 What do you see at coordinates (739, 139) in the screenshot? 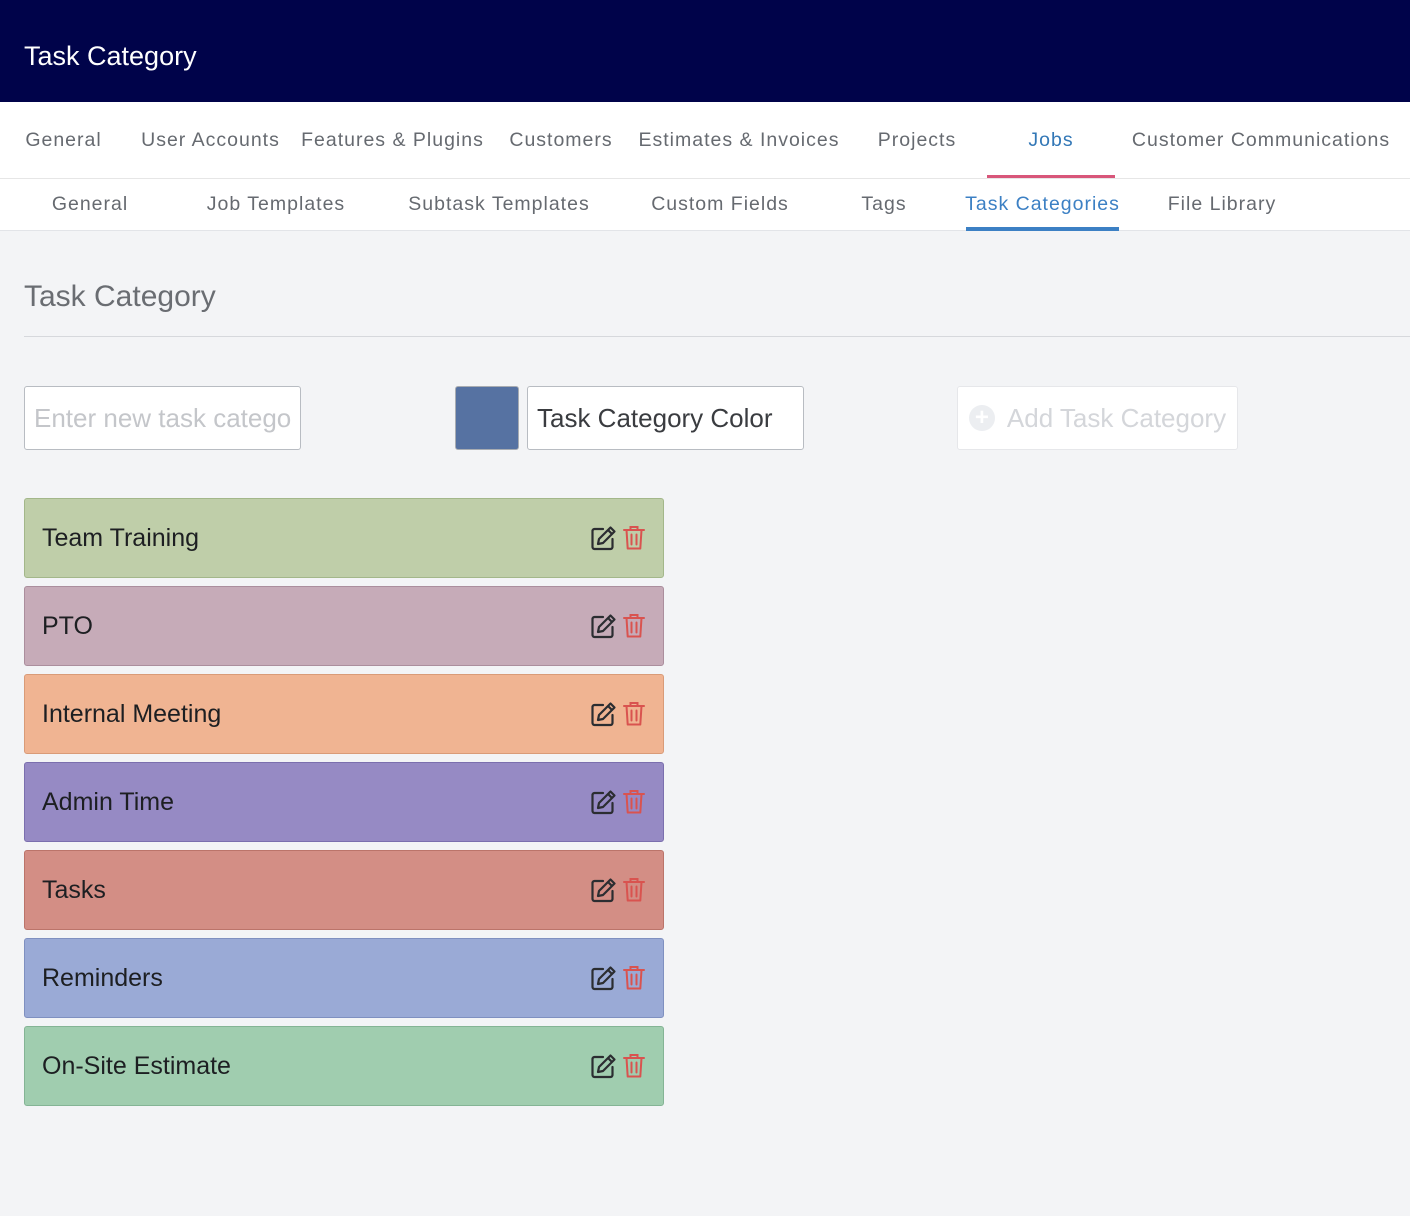
I see `main-tab-estimates-invoices: Estimates & Invoices` at bounding box center [739, 139].